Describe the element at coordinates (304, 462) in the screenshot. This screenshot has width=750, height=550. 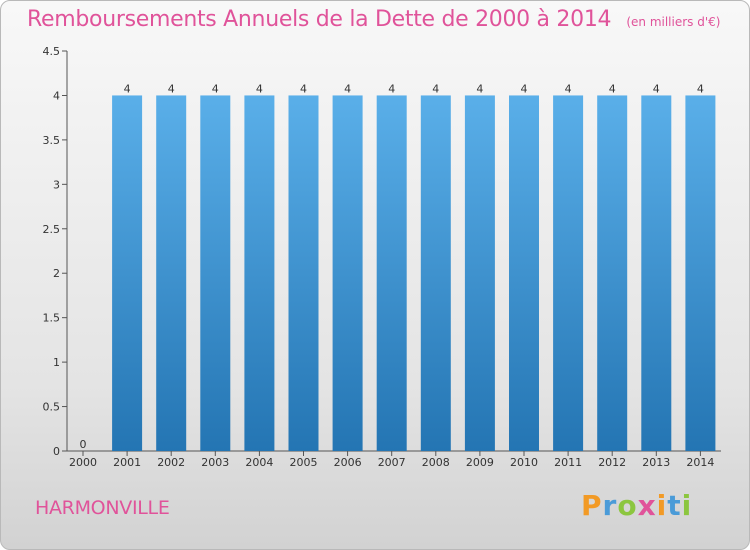
I see `x-tick-label: 2005` at that location.